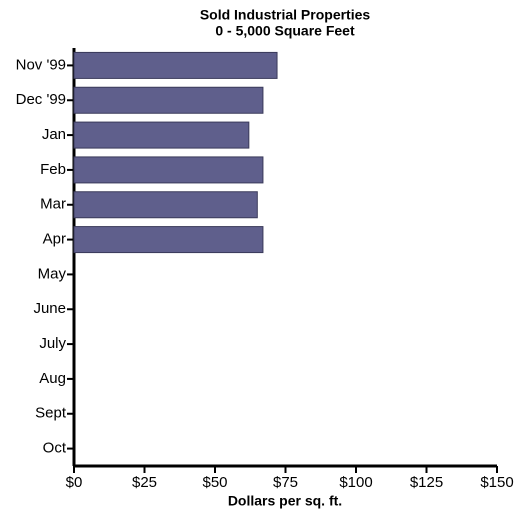 This screenshot has width=520, height=514. Describe the element at coordinates (496, 482) in the screenshot. I see `x-tick-label: $150` at that location.